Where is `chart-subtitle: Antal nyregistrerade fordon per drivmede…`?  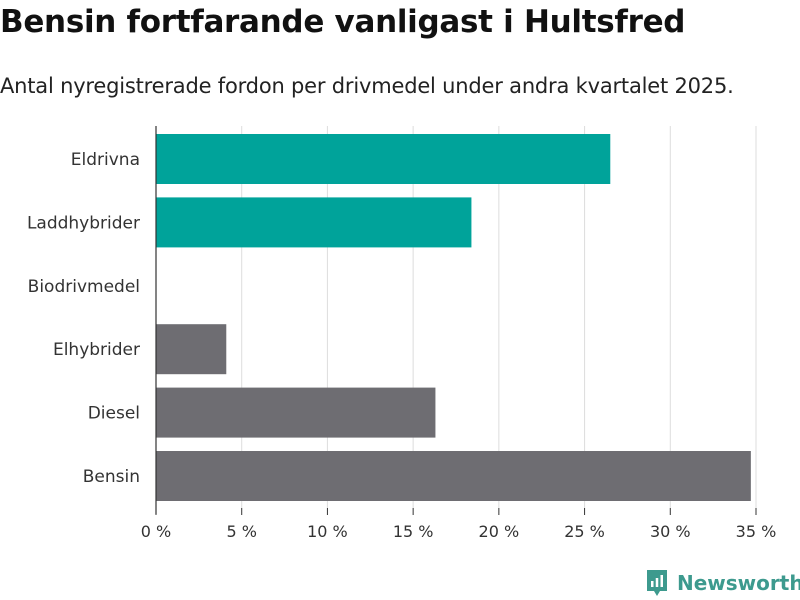
chart-subtitle: Antal nyregistrerade fordon per drivmede… is located at coordinates (367, 86).